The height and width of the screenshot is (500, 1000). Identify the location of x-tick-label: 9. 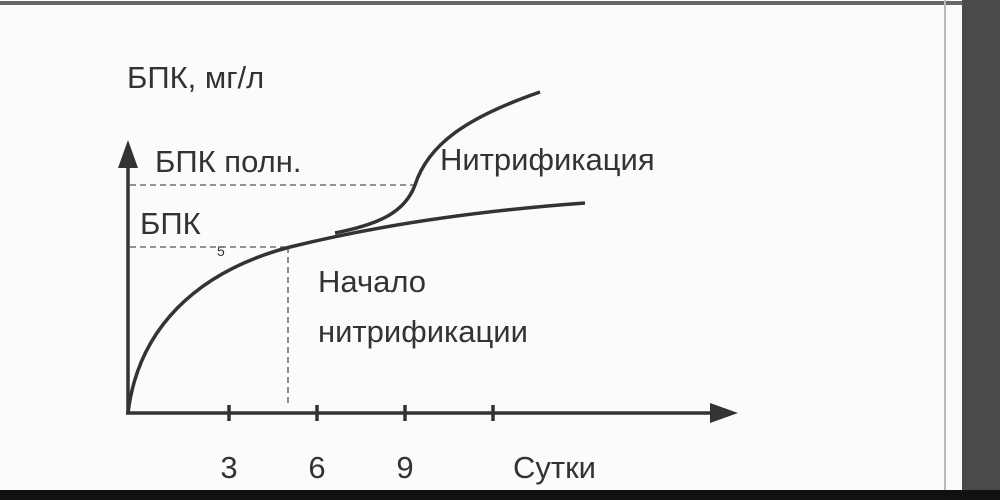
(404, 467).